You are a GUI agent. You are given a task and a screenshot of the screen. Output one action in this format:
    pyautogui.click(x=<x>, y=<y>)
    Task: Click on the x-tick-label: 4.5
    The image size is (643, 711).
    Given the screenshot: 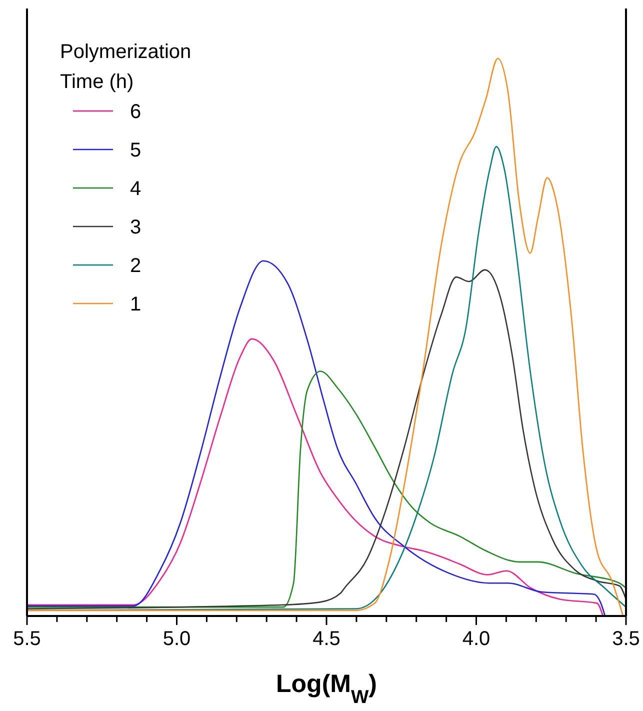 What is the action you would take?
    pyautogui.click(x=326, y=639)
    